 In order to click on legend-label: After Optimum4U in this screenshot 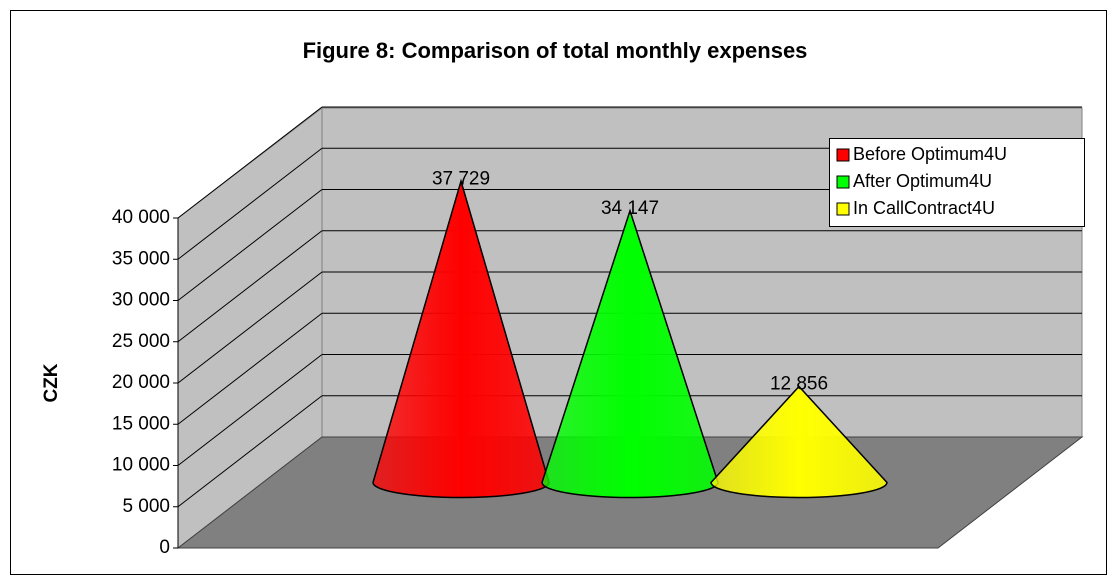, I will do `click(922, 181)`.